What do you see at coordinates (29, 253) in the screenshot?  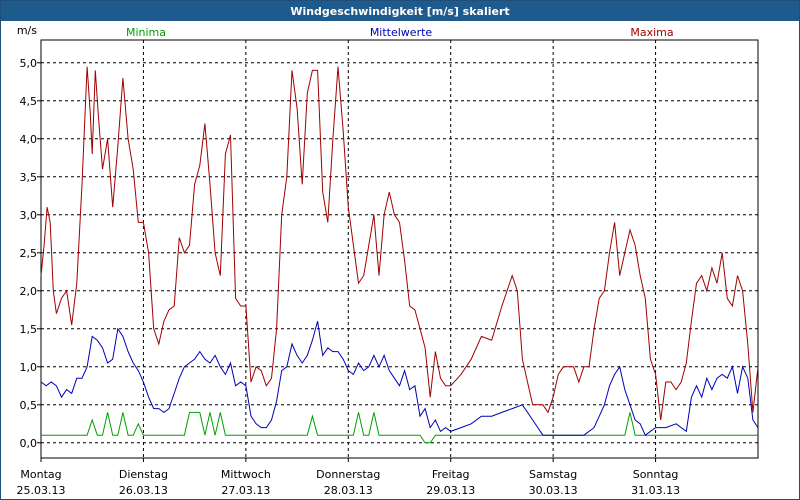 I see `y-tick-label: 2,5` at bounding box center [29, 253].